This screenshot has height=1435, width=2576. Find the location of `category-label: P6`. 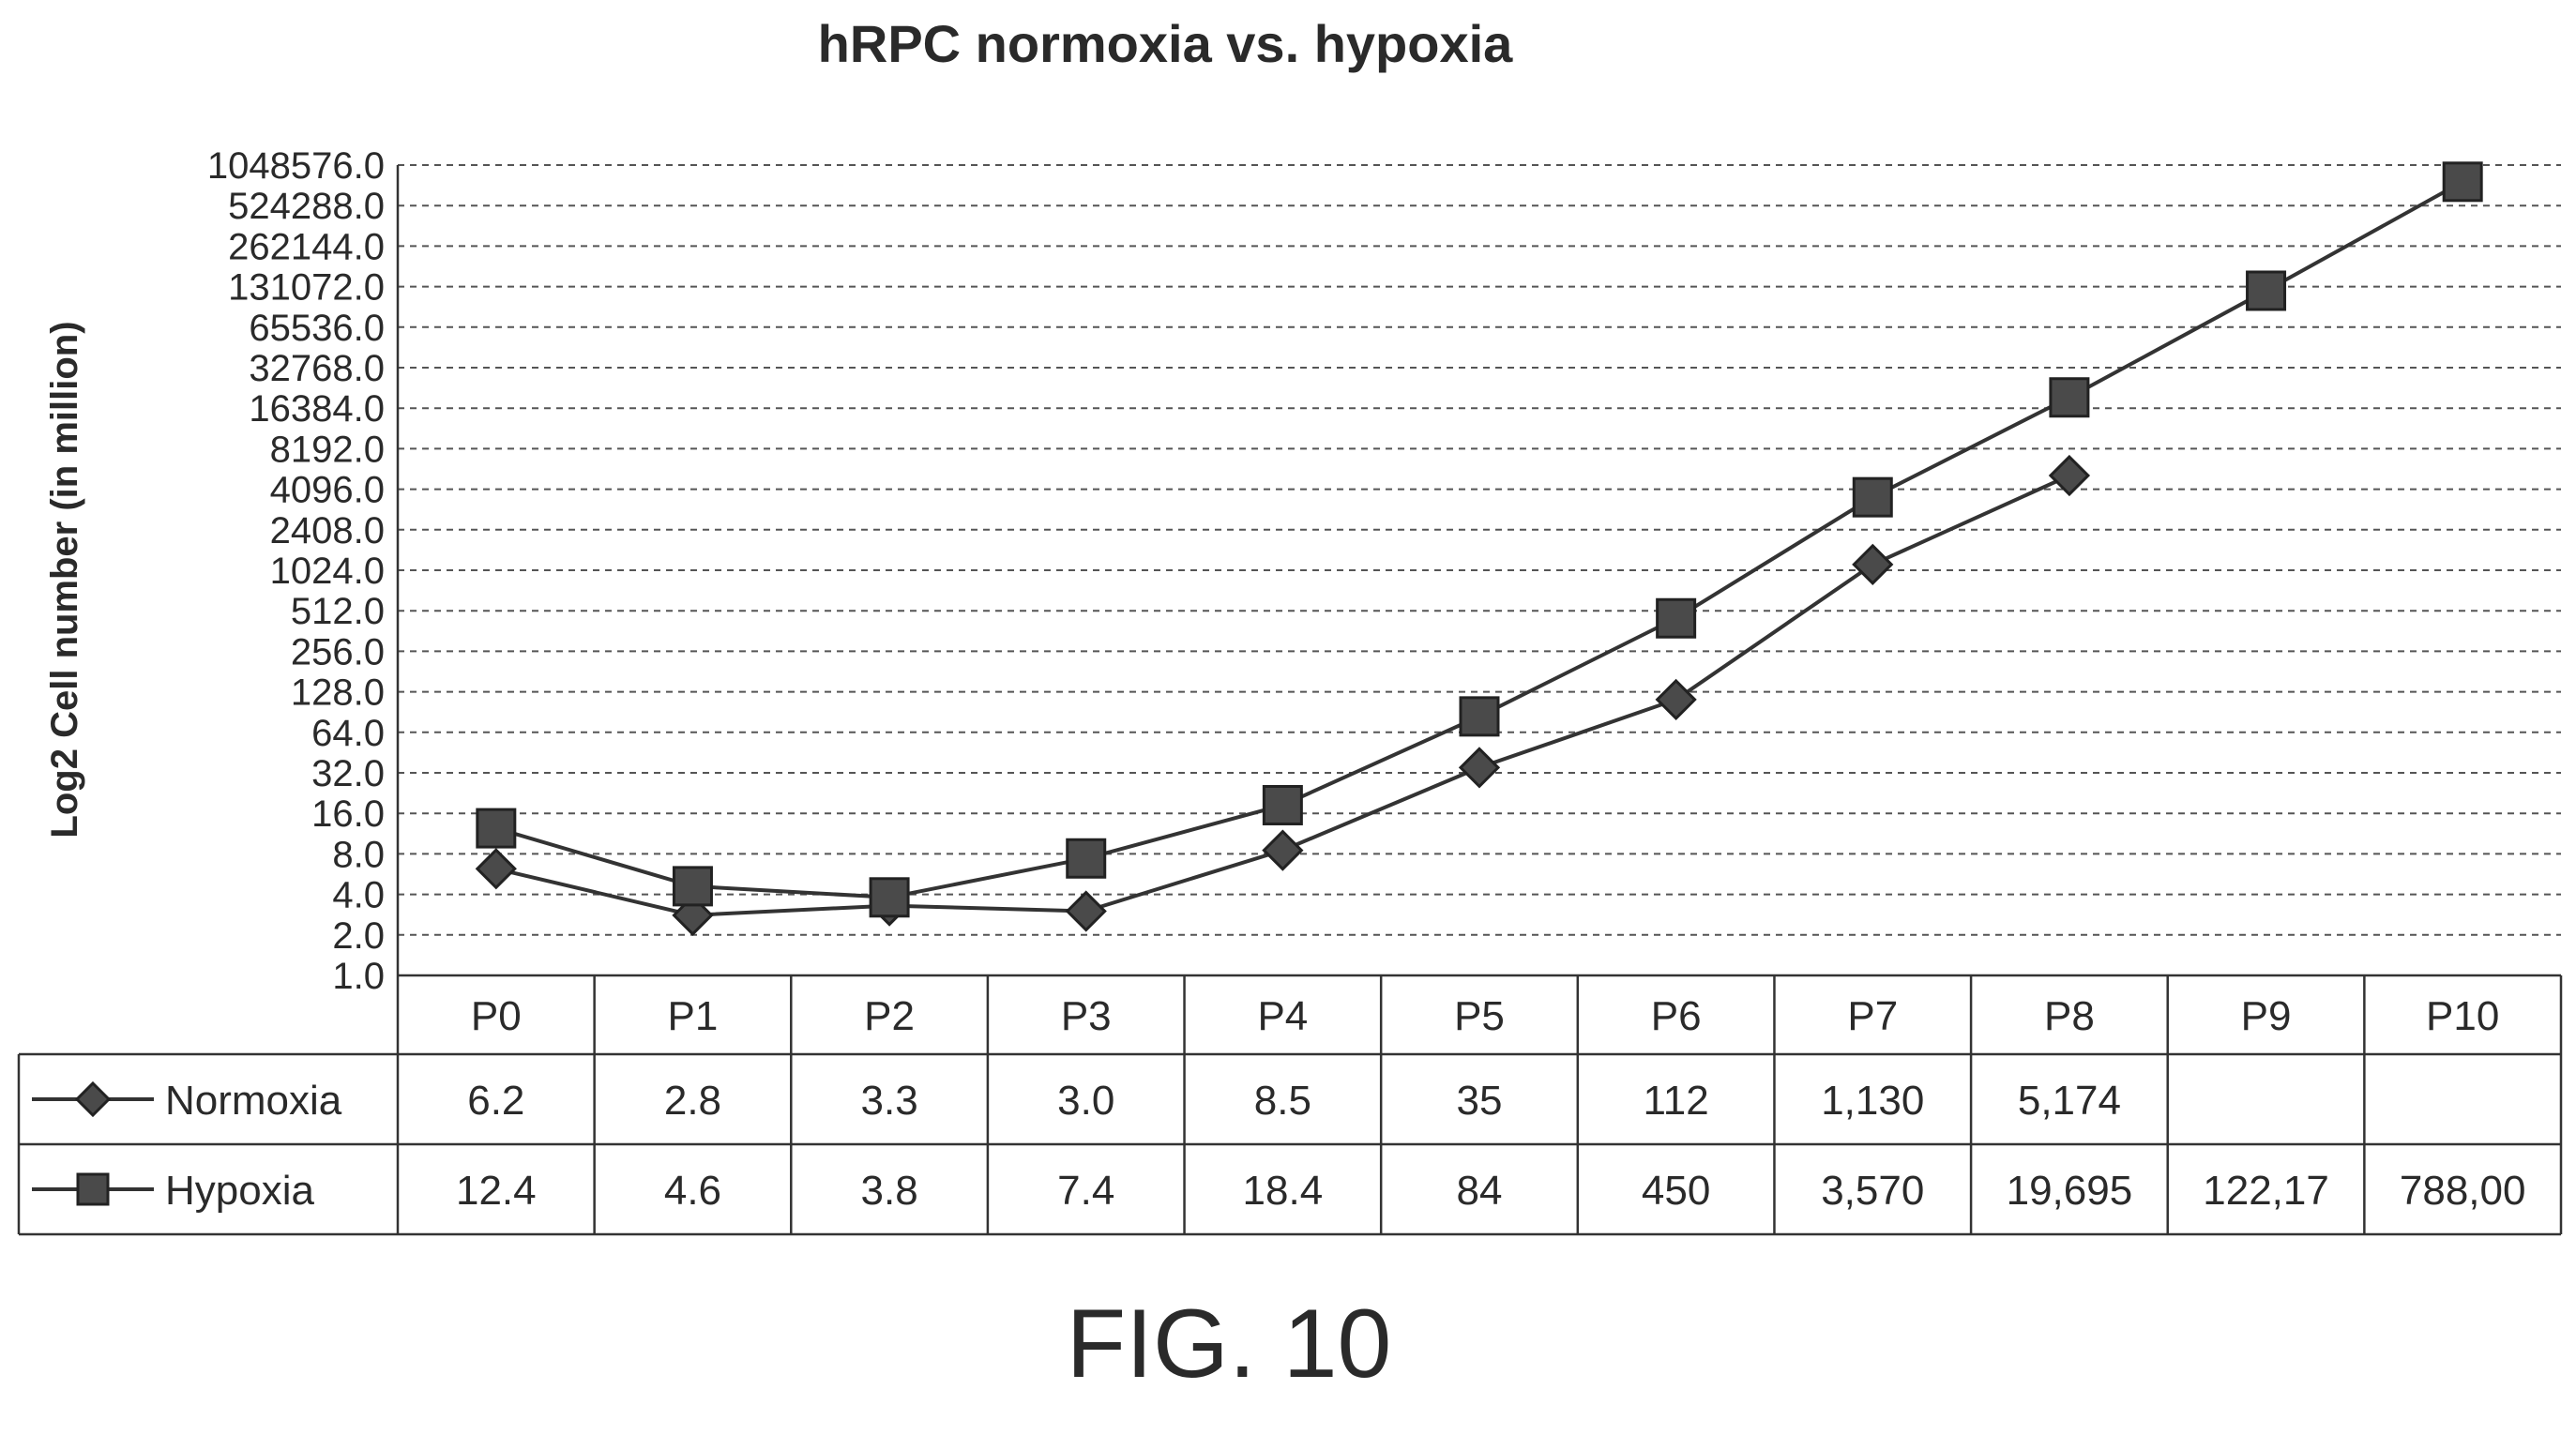

category-label: P6 is located at coordinates (1676, 1016).